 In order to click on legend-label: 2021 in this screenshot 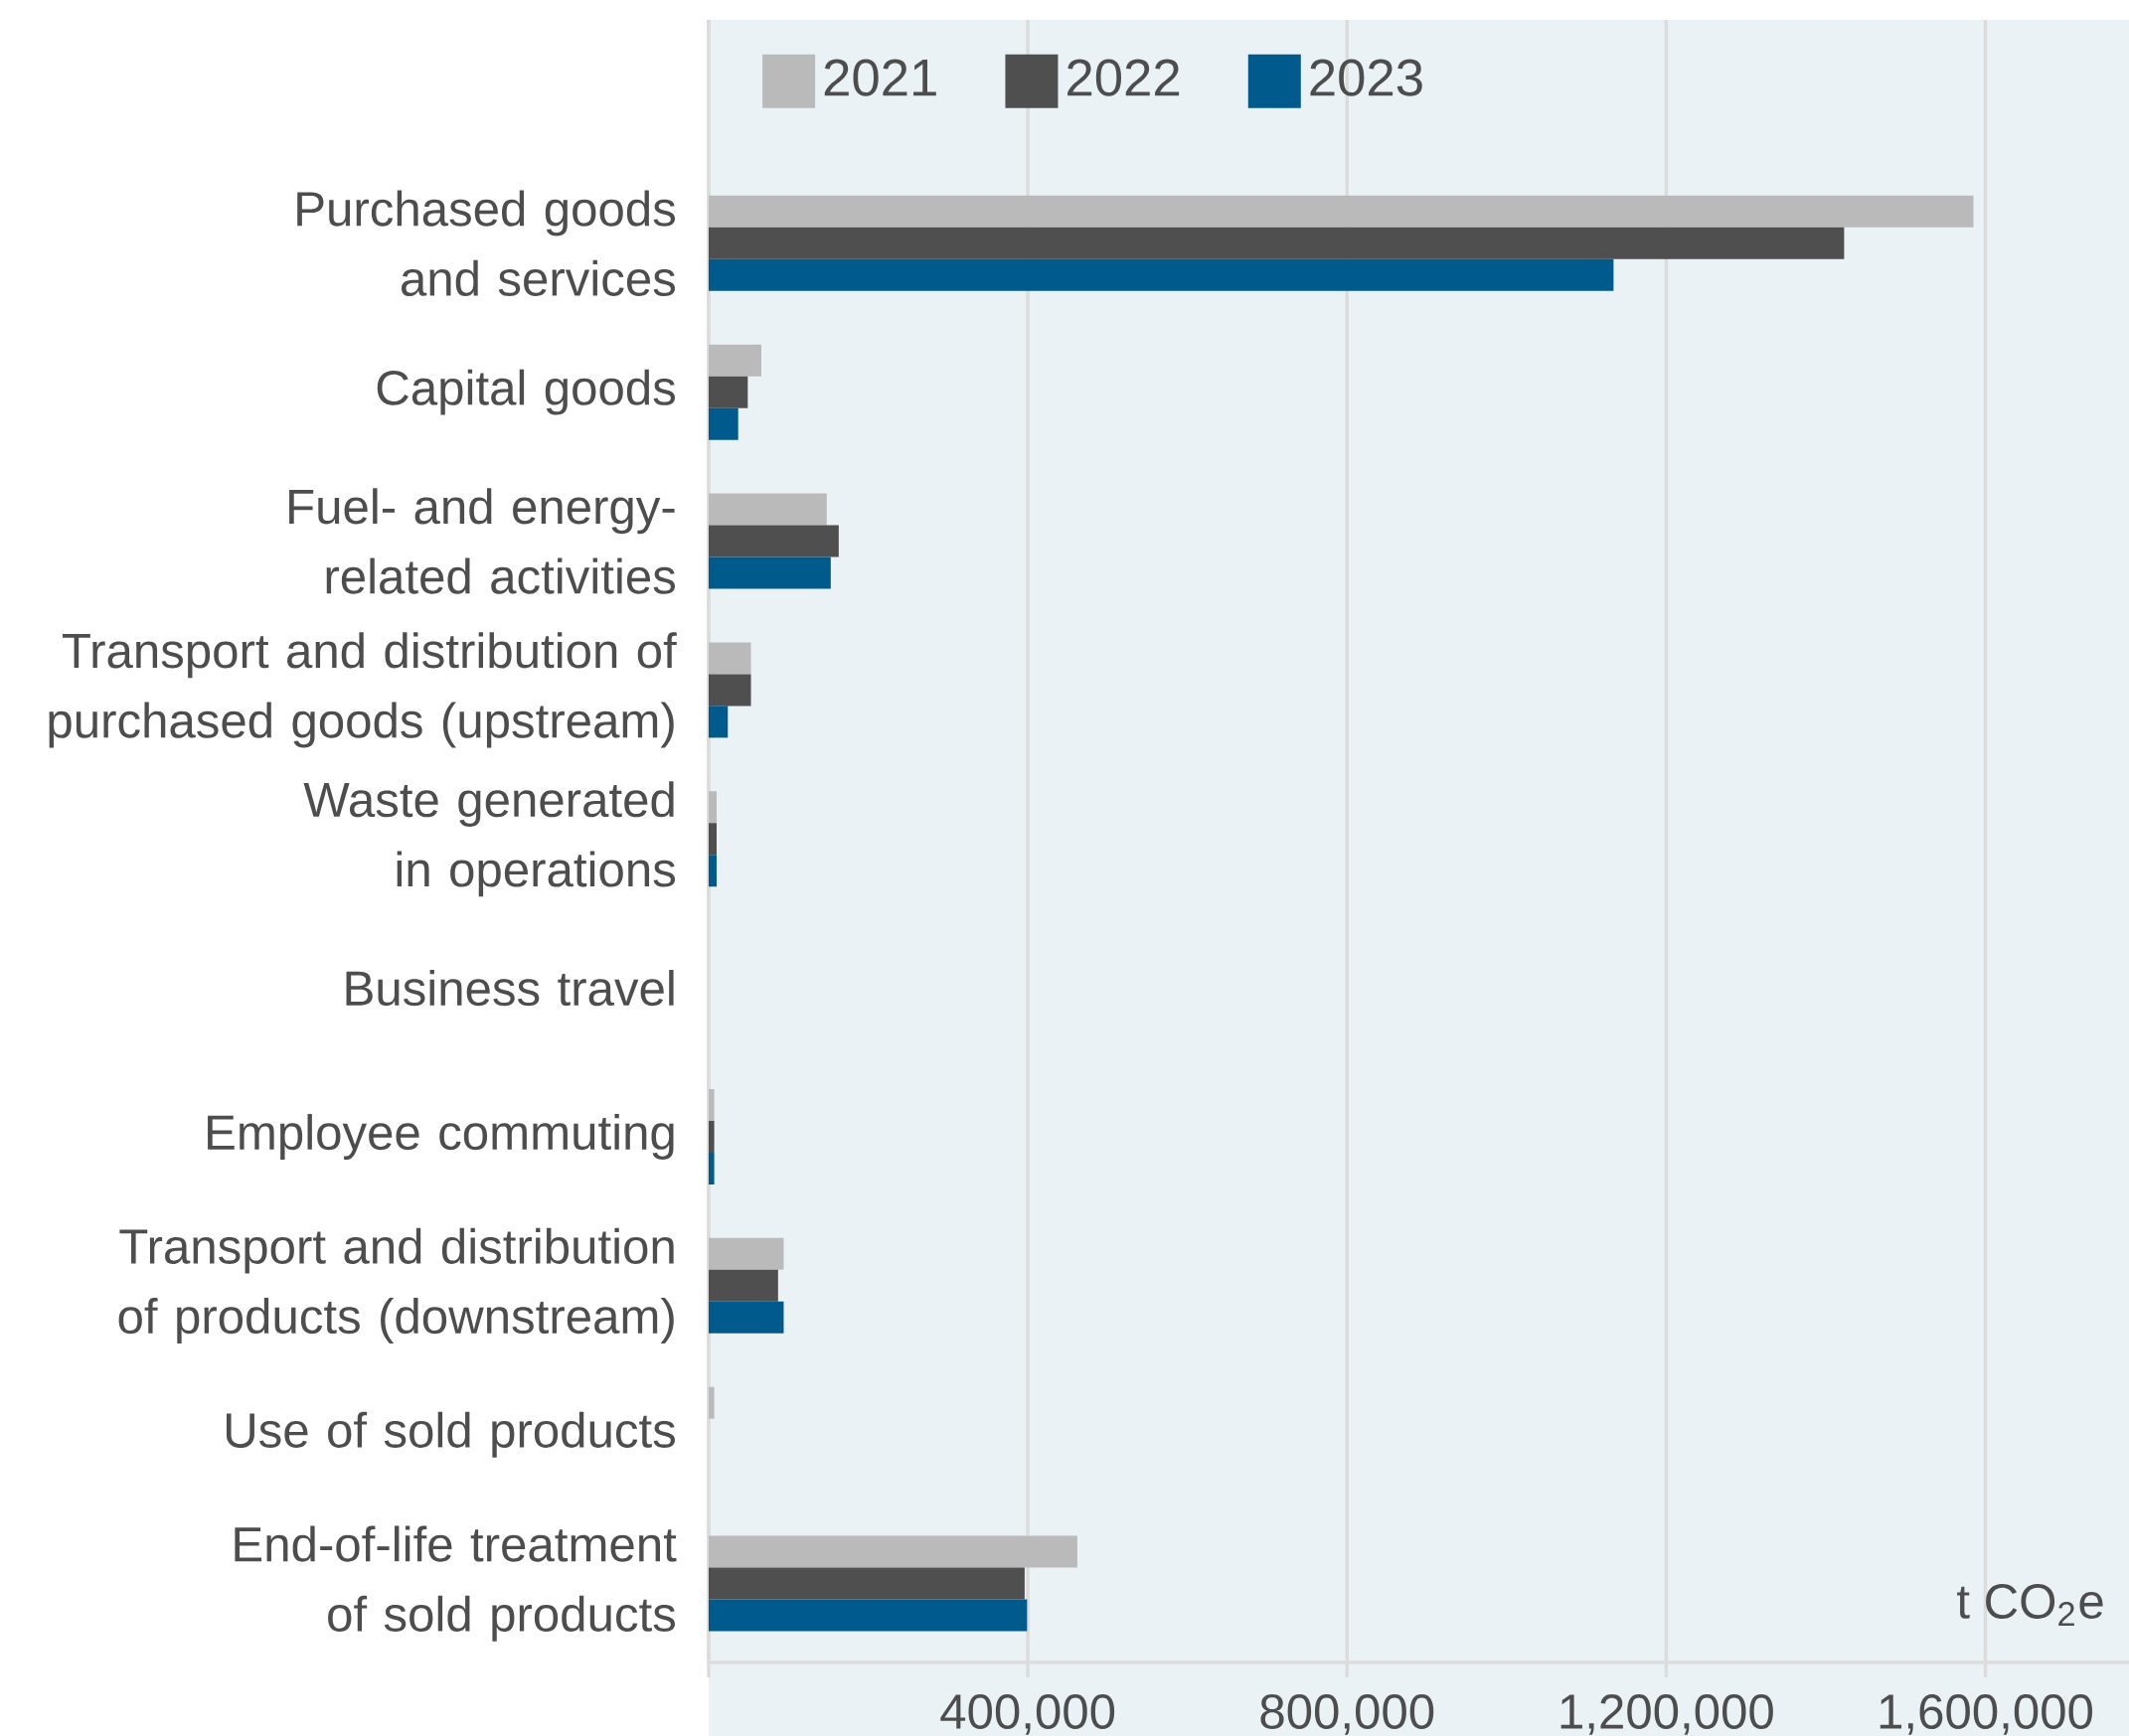, I will do `click(880, 77)`.